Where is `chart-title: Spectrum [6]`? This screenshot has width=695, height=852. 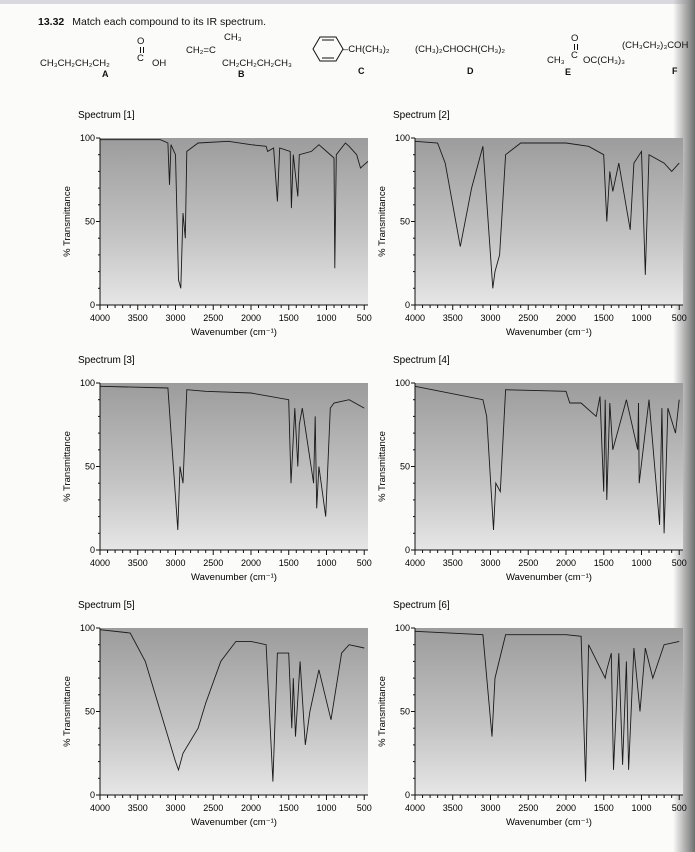
chart-title: Spectrum [6] is located at coordinates (421, 605).